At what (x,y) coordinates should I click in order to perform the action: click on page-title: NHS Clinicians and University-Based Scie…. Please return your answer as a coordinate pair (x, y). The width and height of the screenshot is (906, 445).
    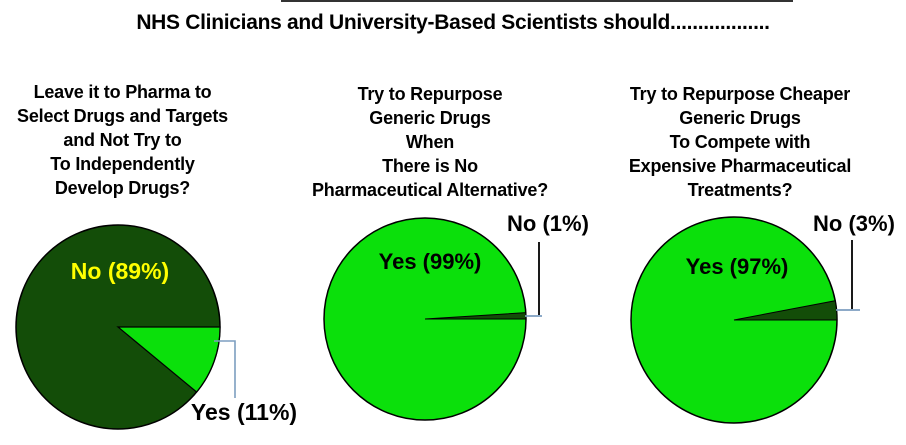
    Looking at the image, I should click on (453, 22).